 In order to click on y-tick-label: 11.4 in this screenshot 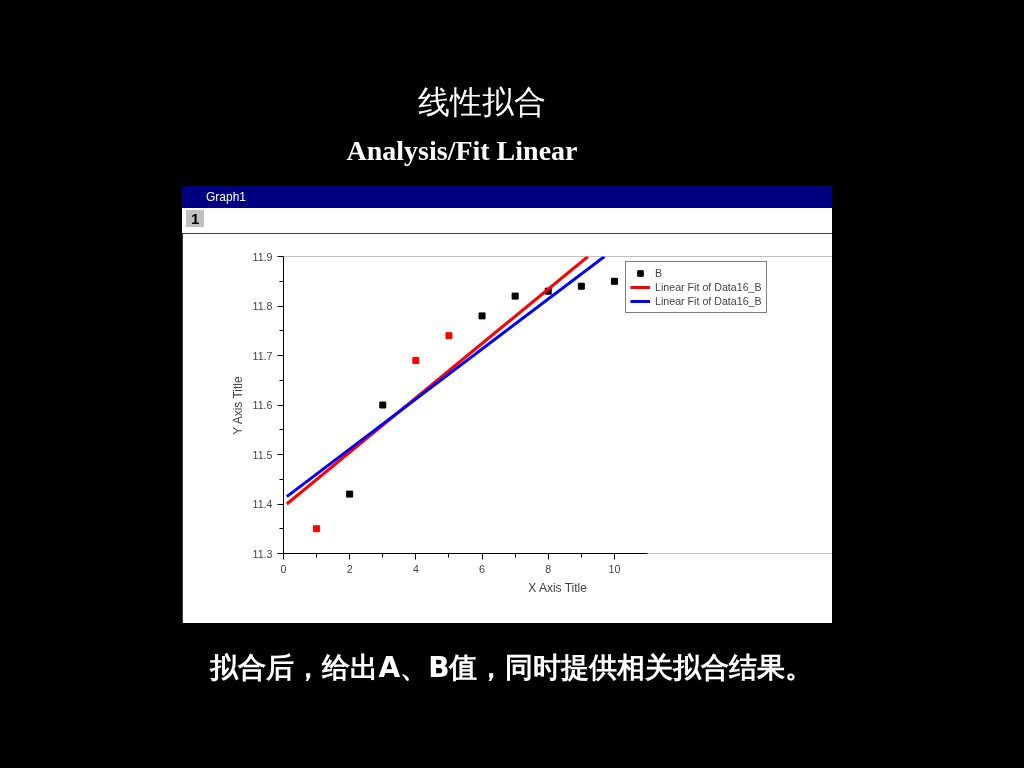, I will do `click(262, 503)`.